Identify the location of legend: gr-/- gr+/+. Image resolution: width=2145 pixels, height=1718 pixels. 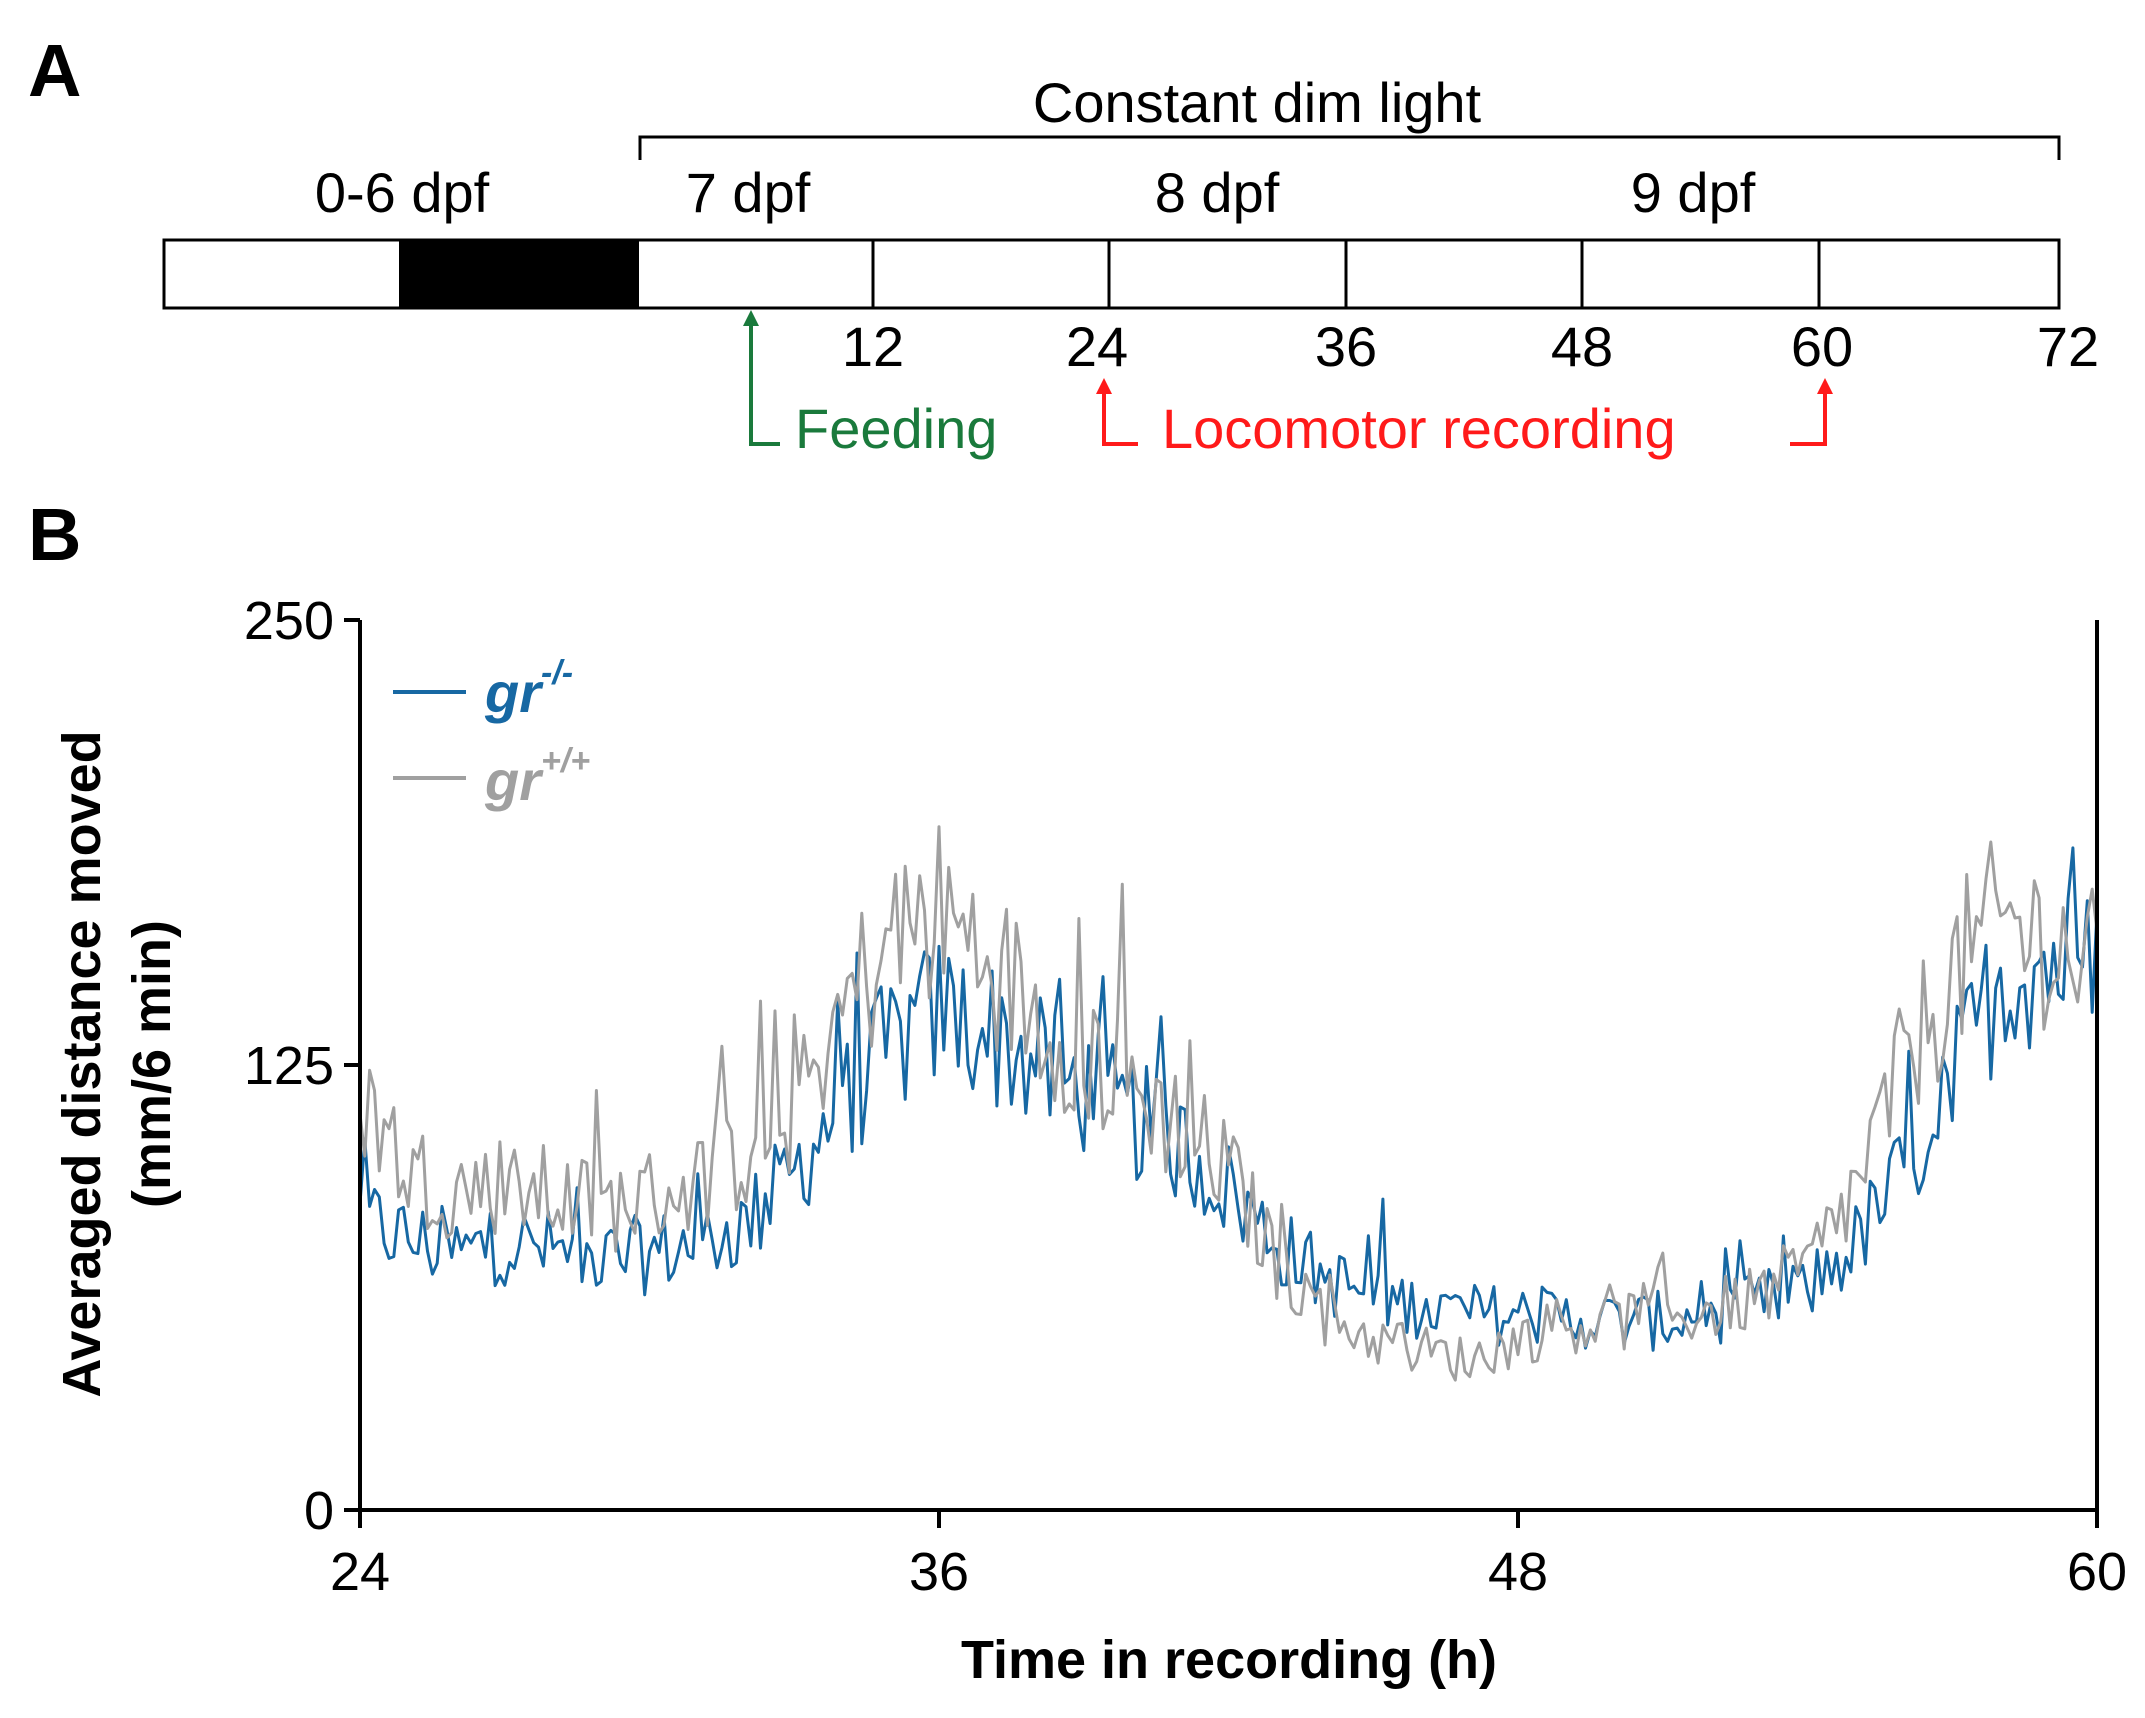
(491, 733).